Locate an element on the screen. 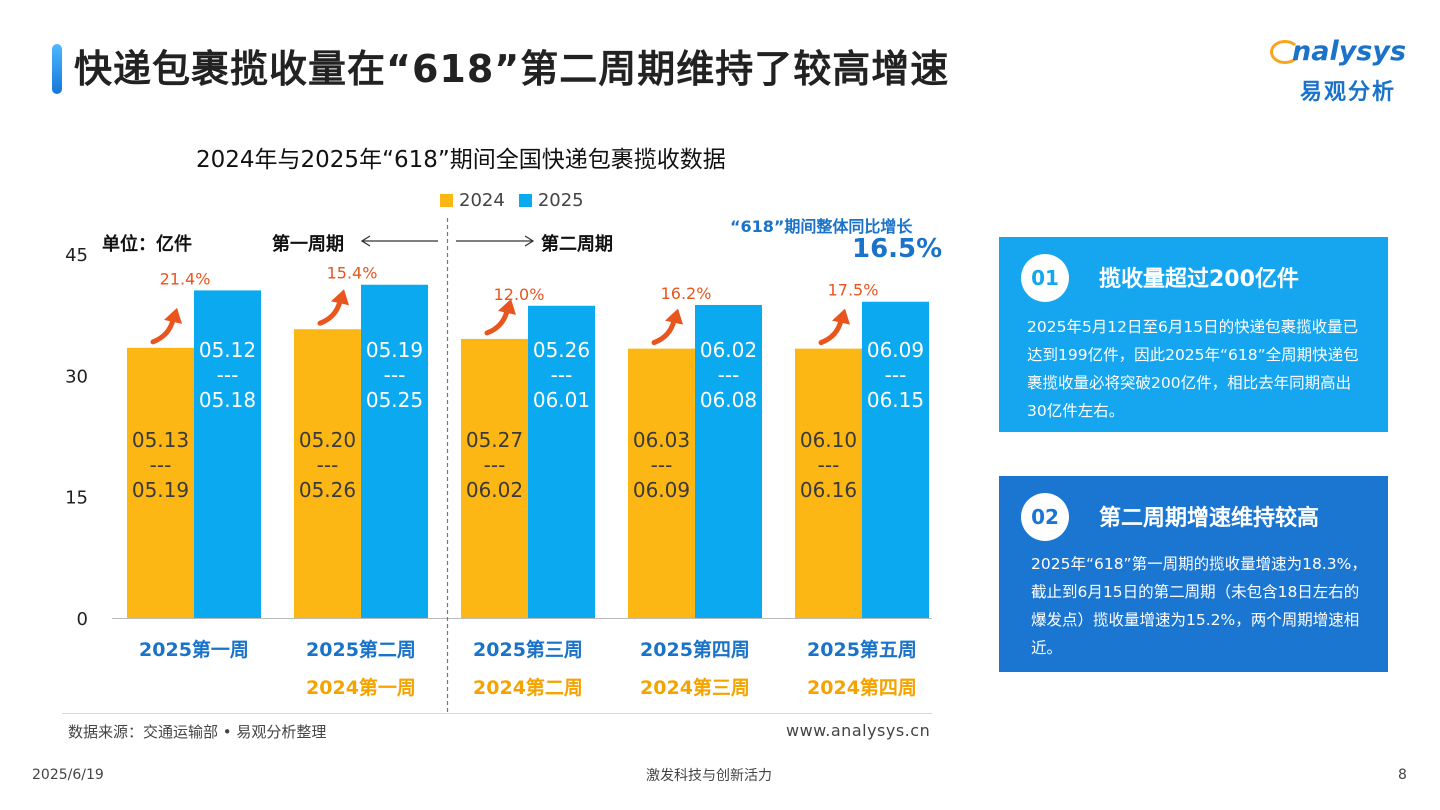 This screenshot has height=810, width=1440. y-tick-label: 45 is located at coordinates (76, 255).